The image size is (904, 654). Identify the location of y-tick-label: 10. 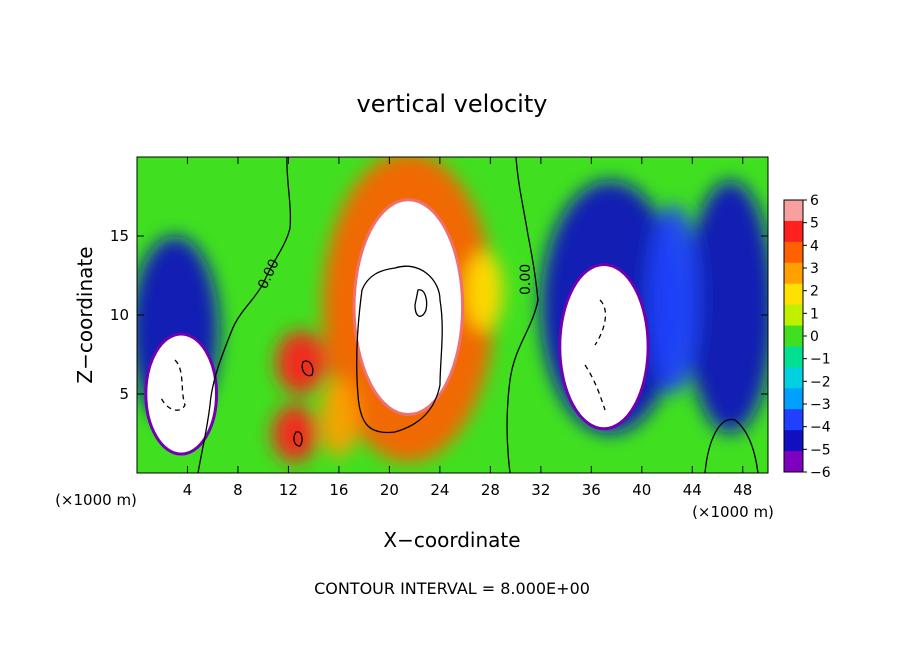
(119, 315).